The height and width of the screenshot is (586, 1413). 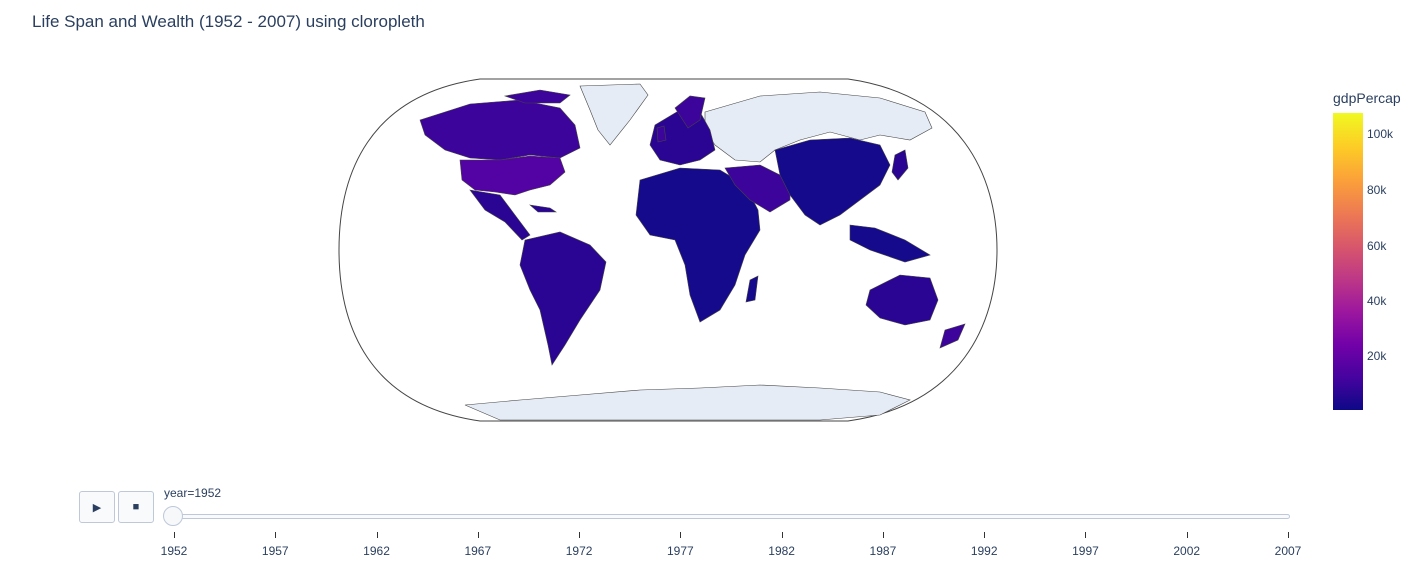 I want to click on region-australia, so click(x=902, y=300).